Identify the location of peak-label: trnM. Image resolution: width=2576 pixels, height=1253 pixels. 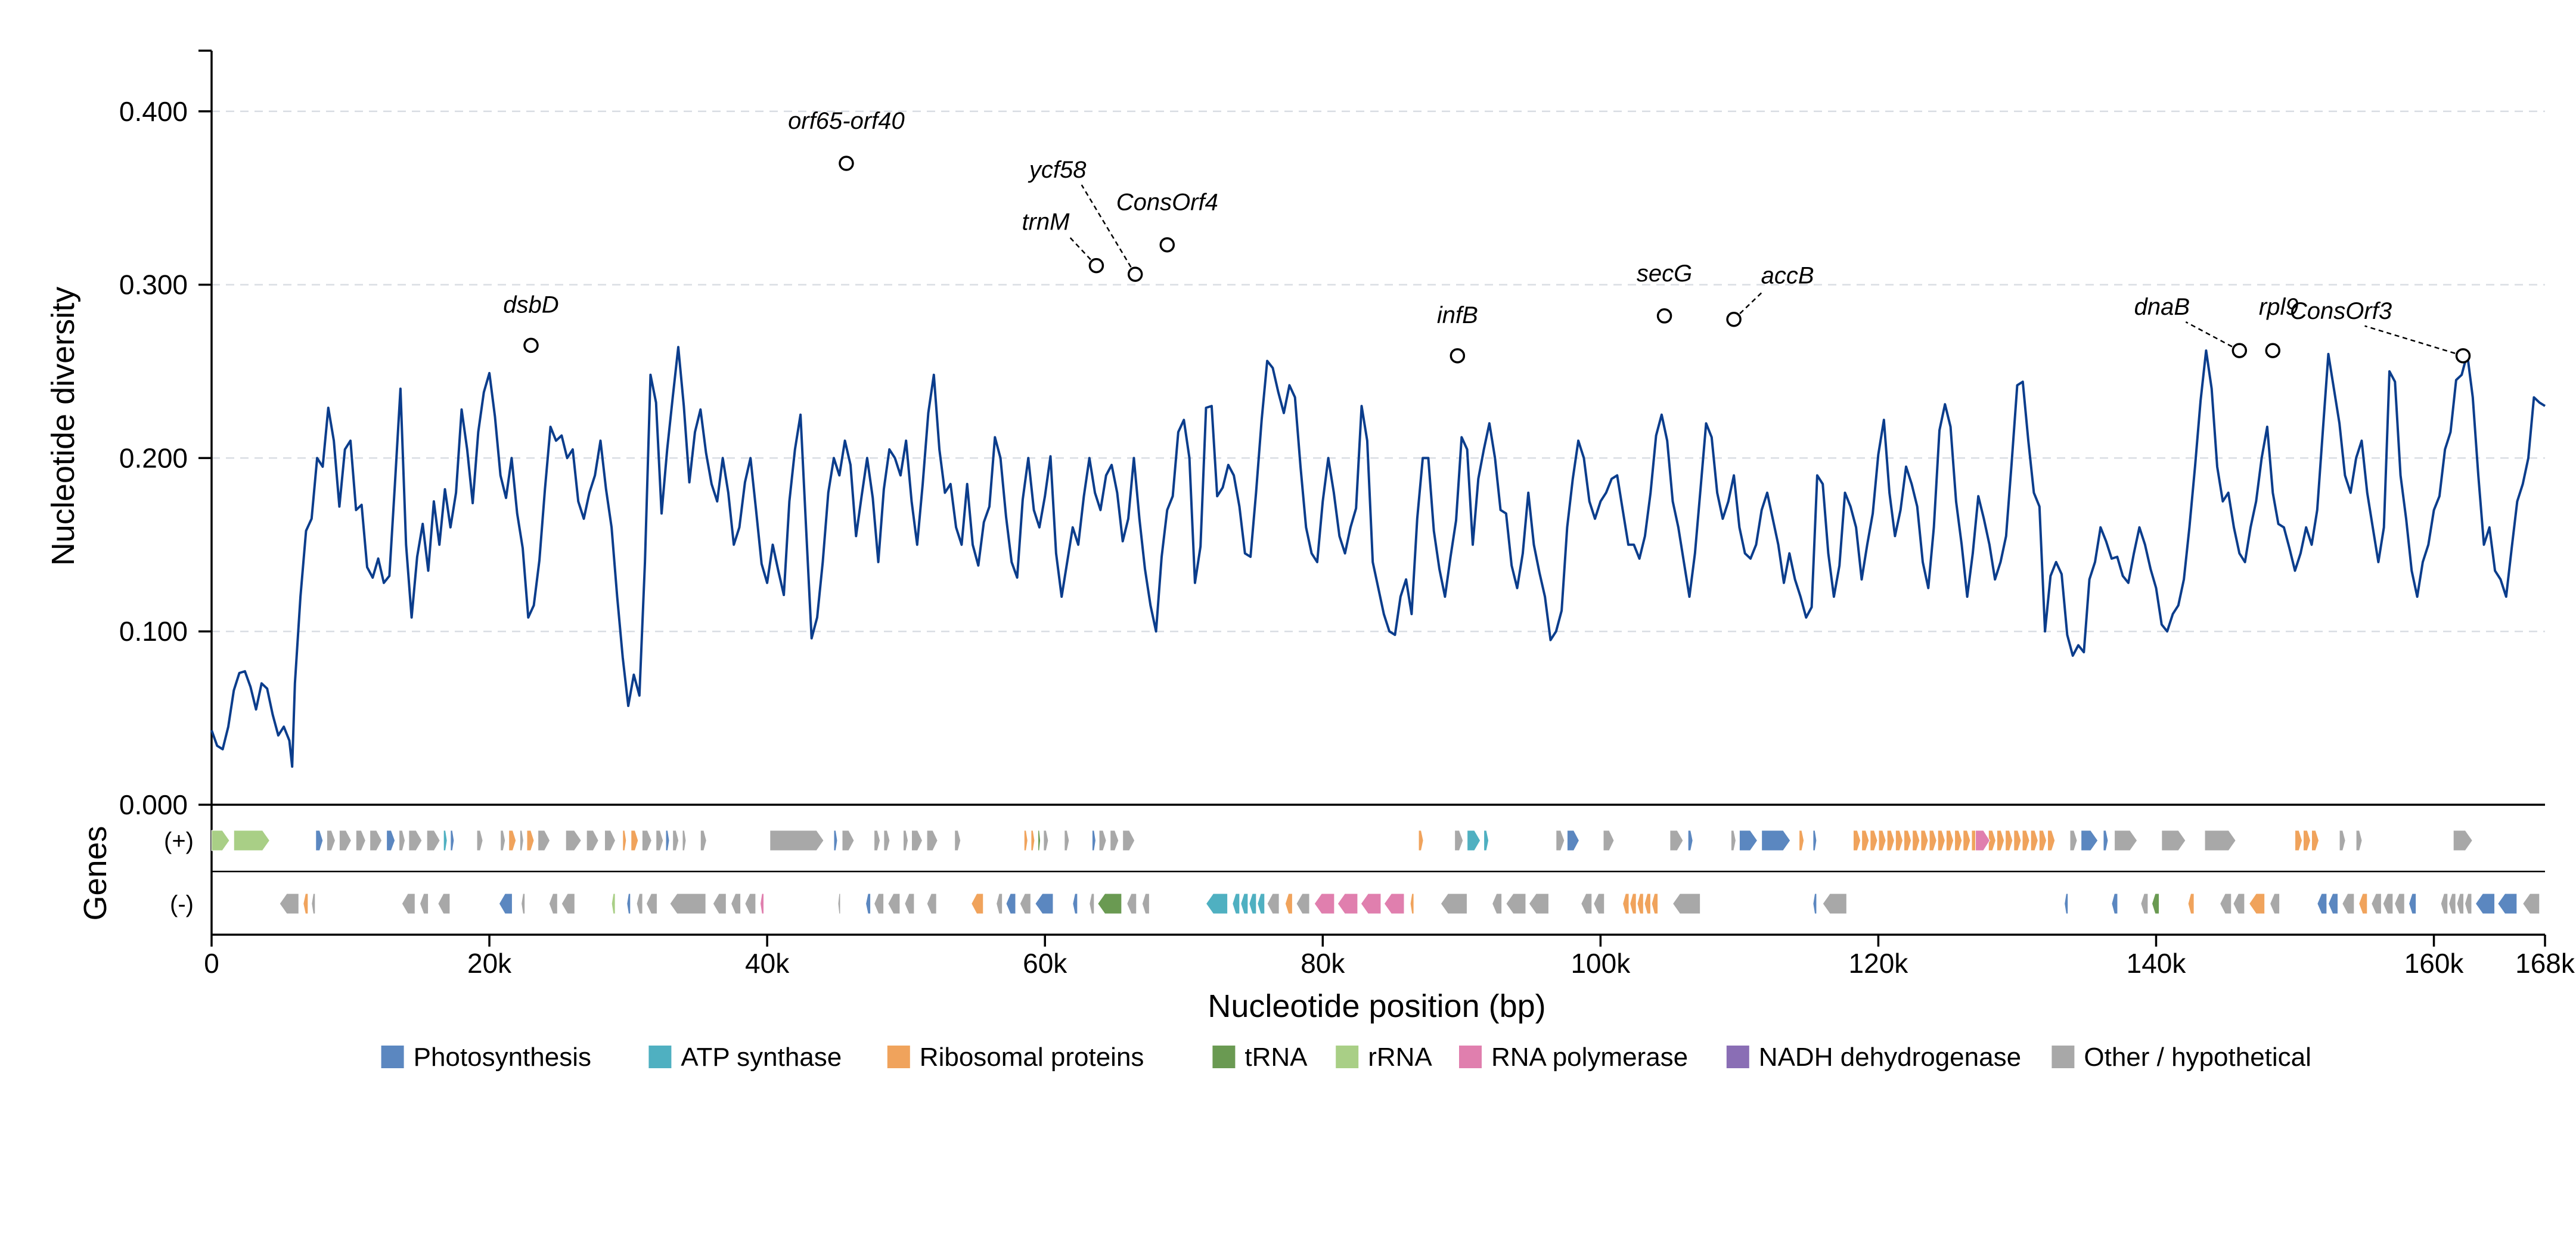
(1046, 222).